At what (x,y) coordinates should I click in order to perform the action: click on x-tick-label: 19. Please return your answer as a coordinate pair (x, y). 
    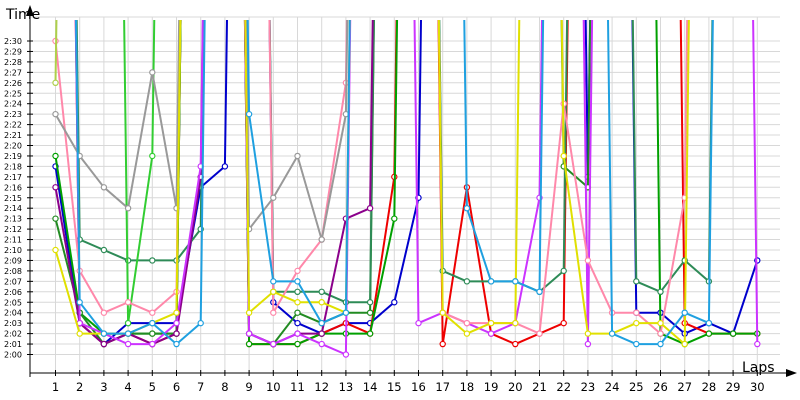
    Looking at the image, I should click on (491, 387).